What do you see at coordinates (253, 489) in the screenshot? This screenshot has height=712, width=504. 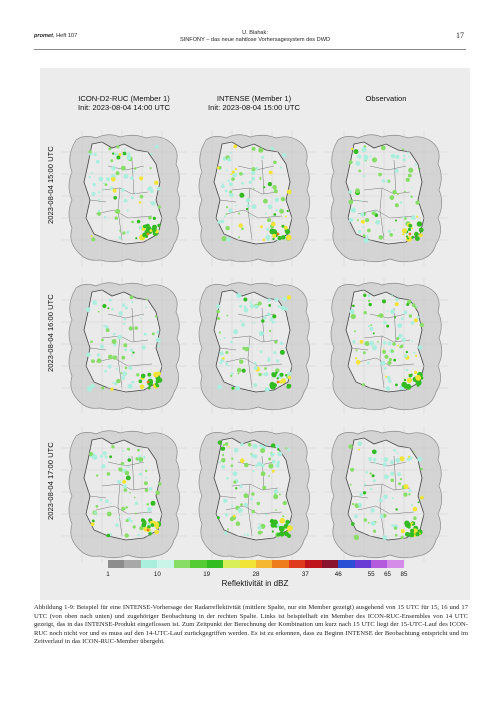 I see `country-outline` at bounding box center [253, 489].